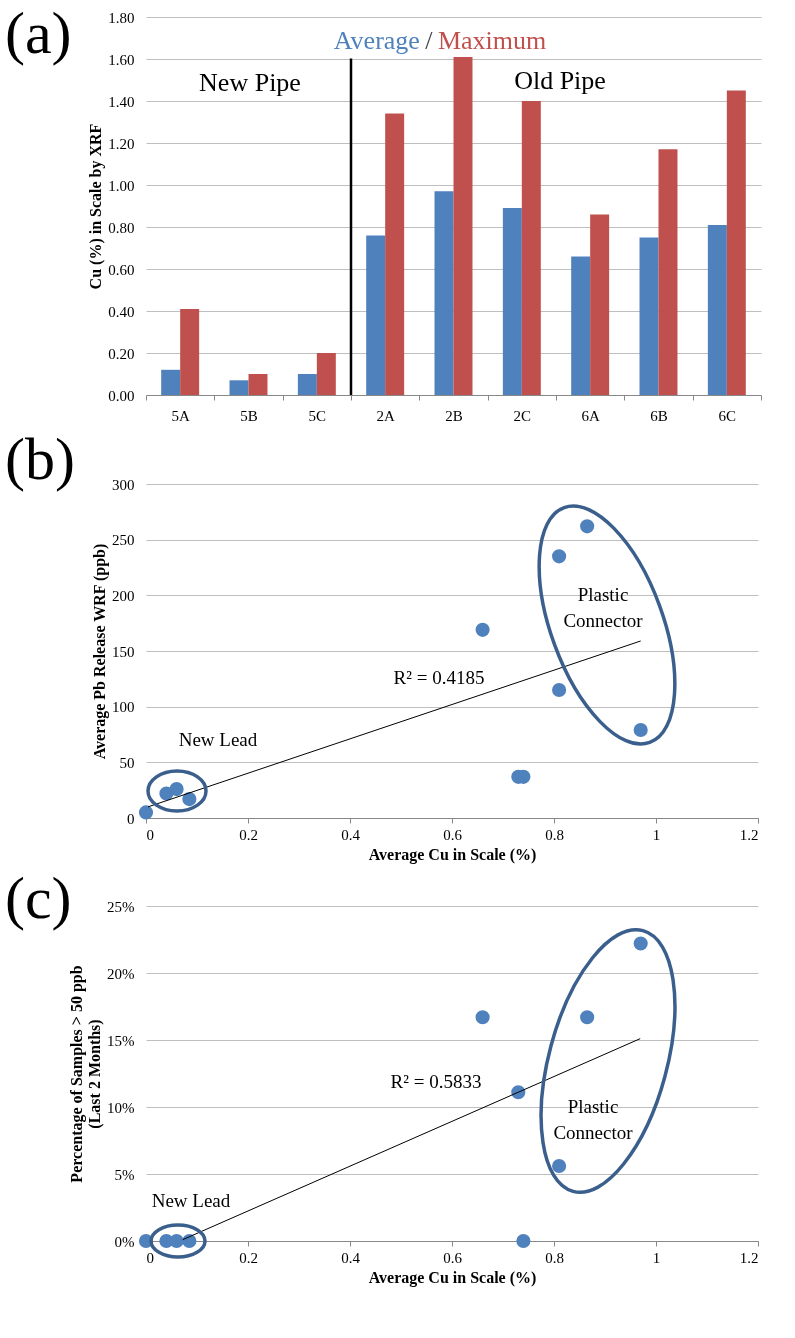 The image size is (795, 1338). Describe the element at coordinates (121, 353) in the screenshot. I see `y-tick-label: 0.20` at that location.